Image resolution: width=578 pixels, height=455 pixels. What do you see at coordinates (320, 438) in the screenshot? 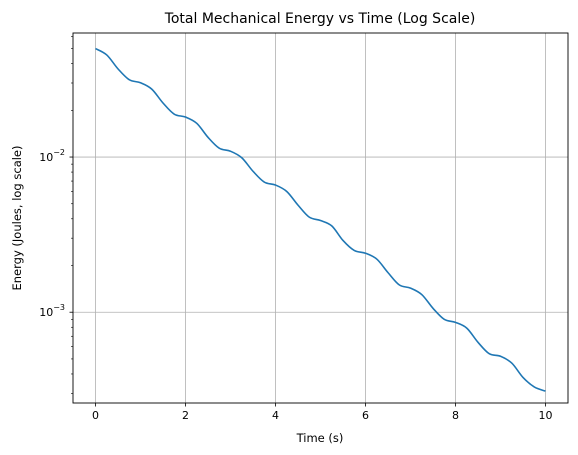
I see `x-axis-label: Time (s)` at bounding box center [320, 438].